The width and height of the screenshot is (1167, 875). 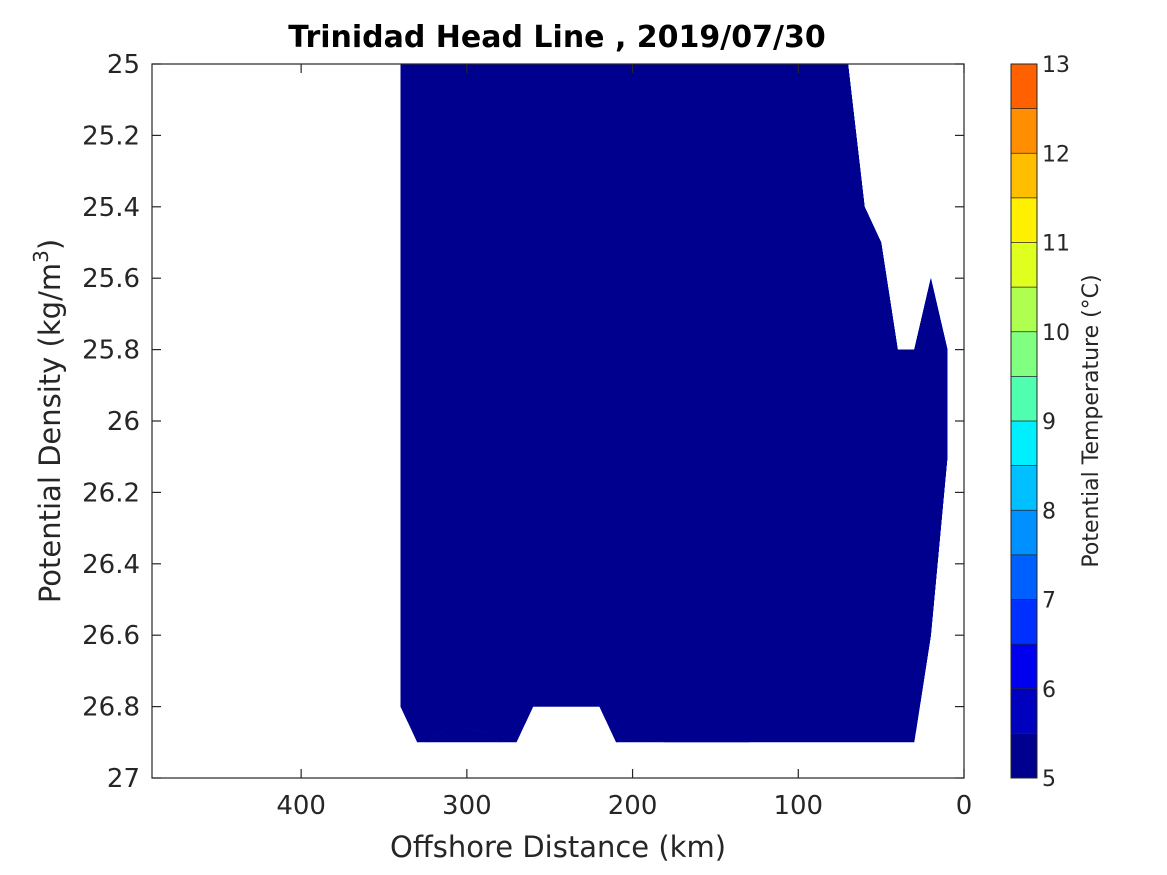 I want to click on x-tick-label: 400, so click(x=301, y=806).